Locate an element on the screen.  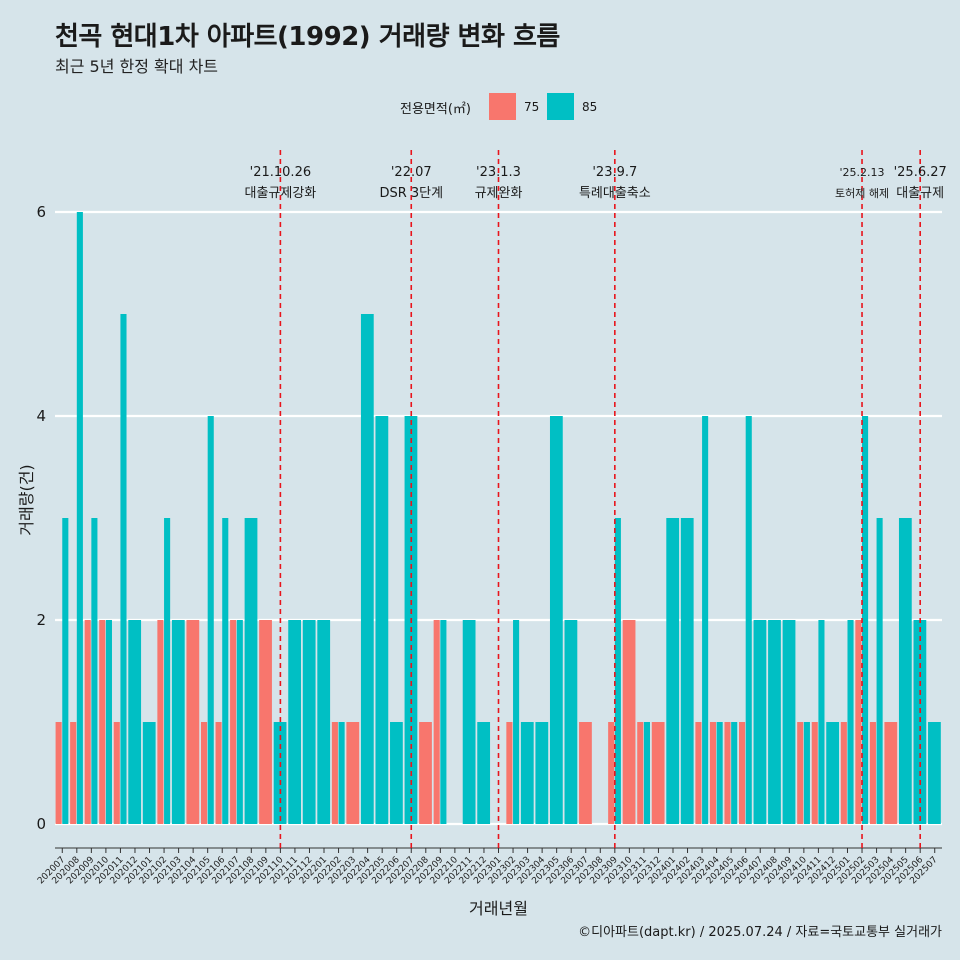
legend-label-75: 75 is located at coordinates (532, 107).